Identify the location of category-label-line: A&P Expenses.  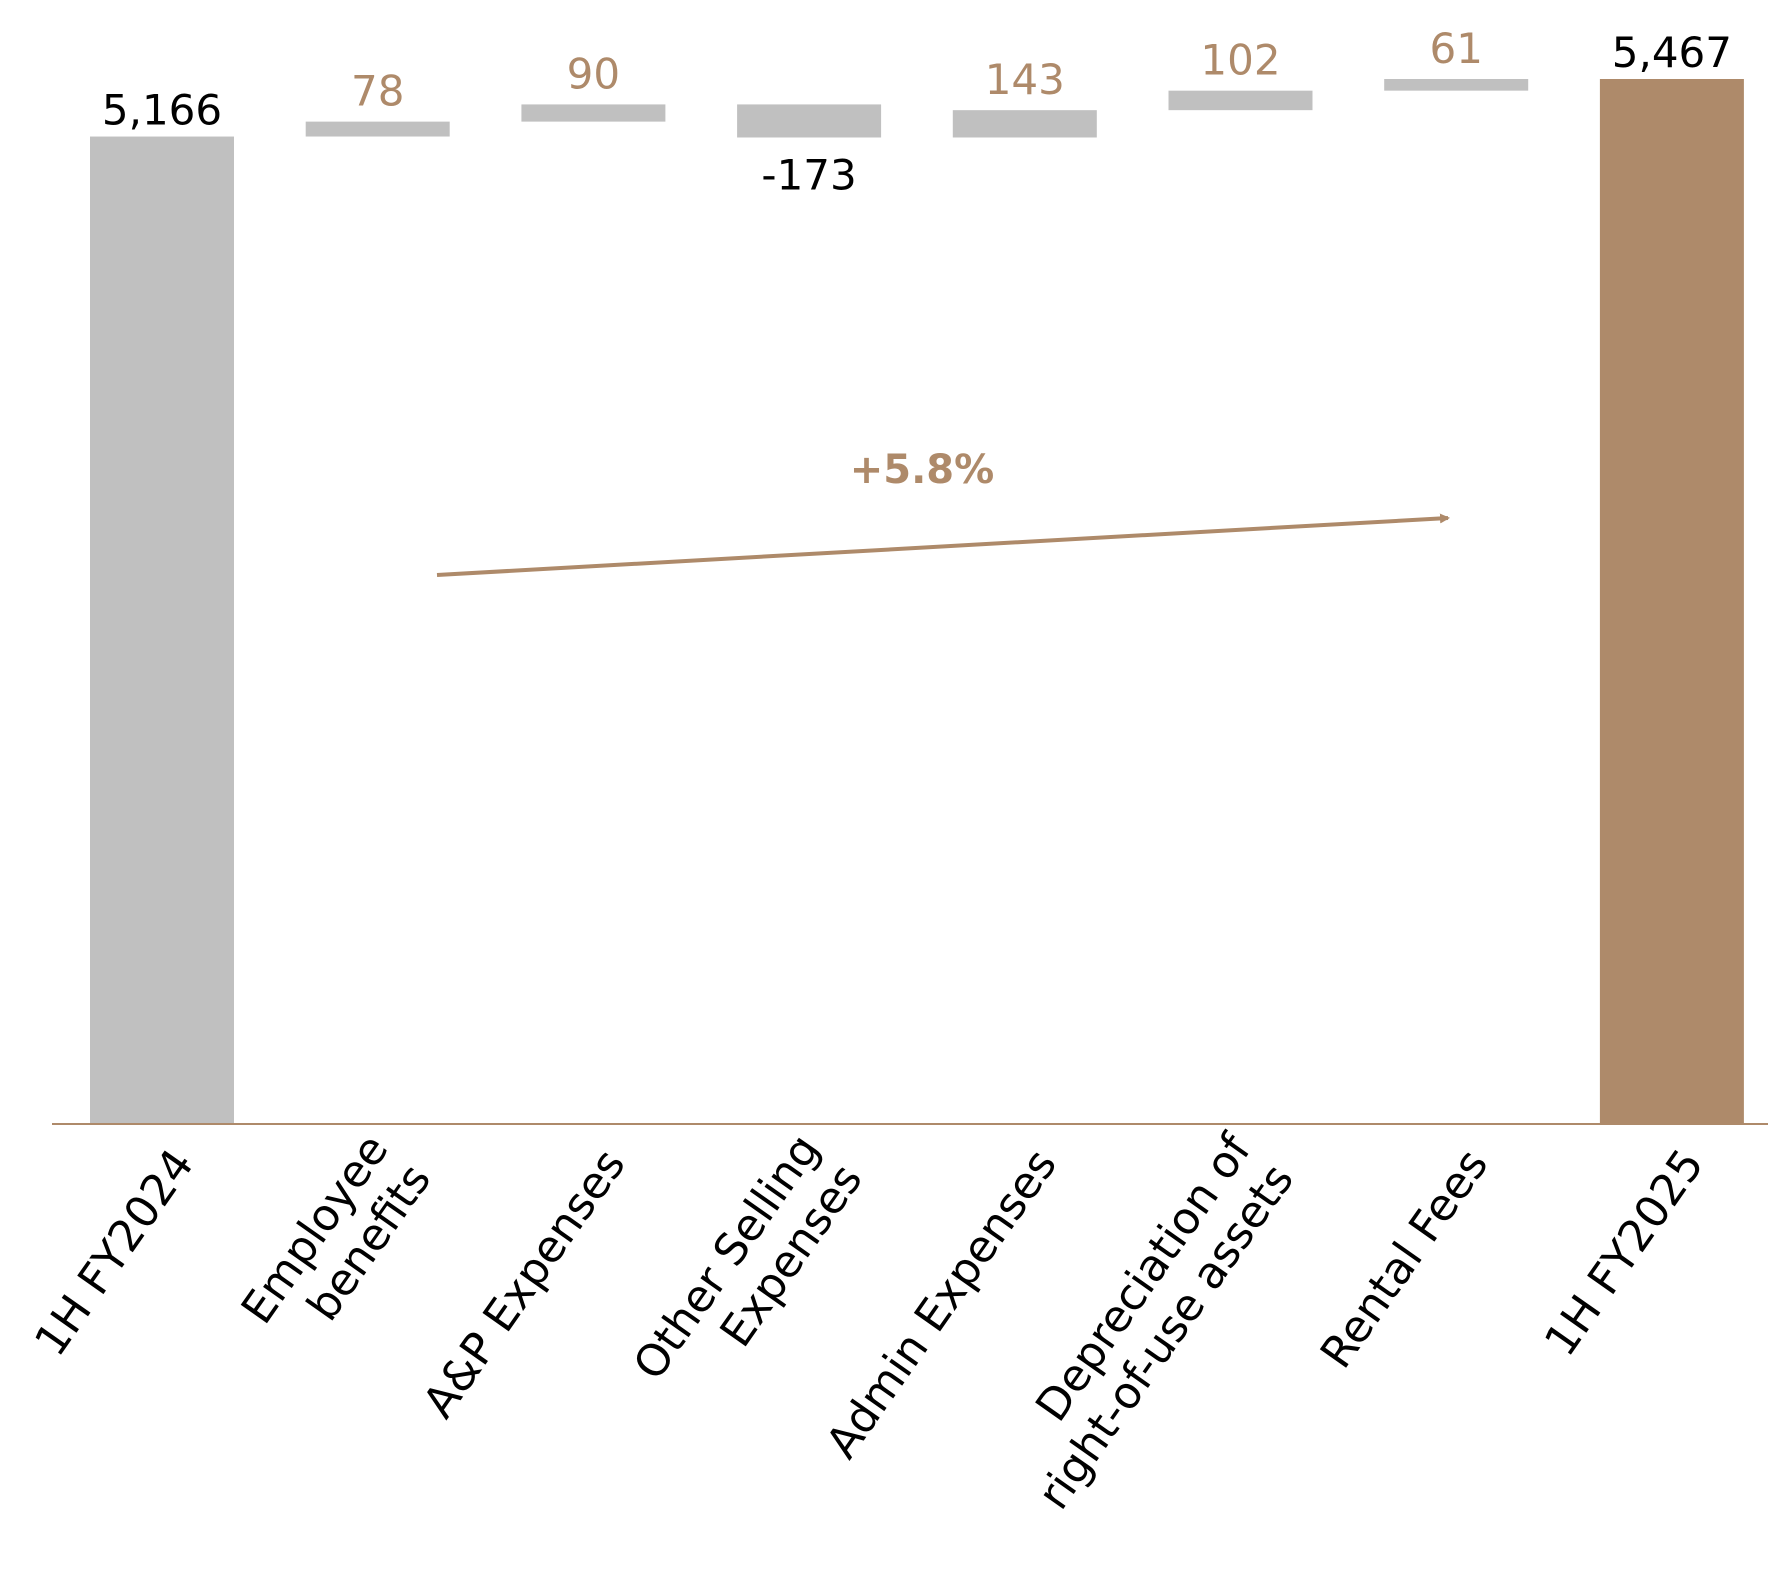
(524, 1283).